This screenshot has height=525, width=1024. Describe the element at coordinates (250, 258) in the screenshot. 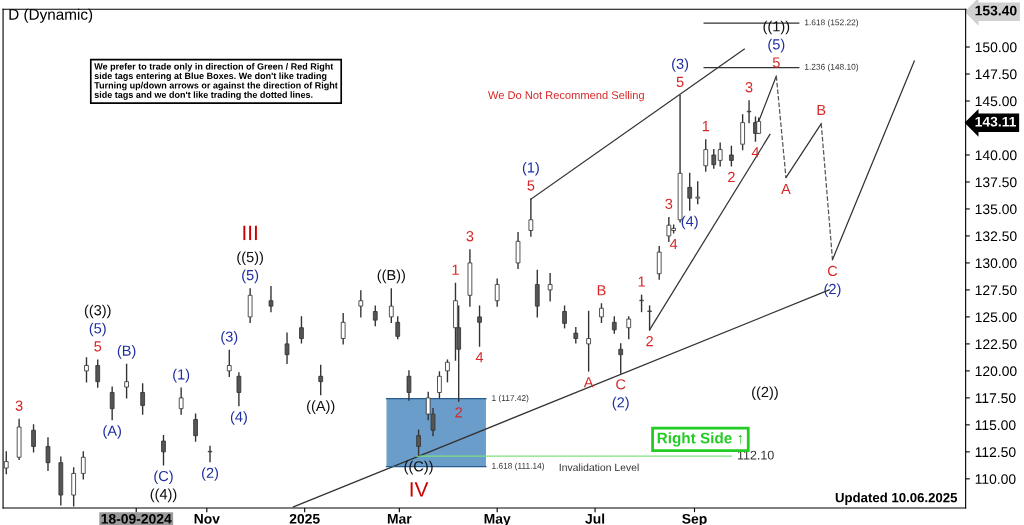

I see `annotation: ((5))` at that location.